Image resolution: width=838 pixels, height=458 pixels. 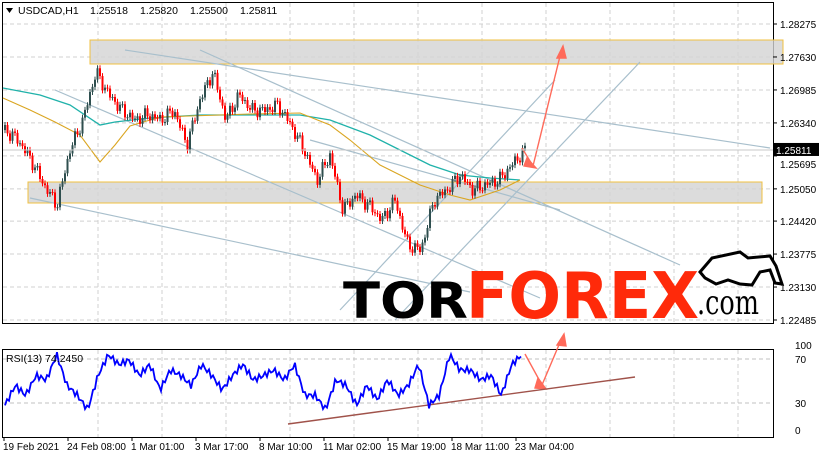 I want to click on low-value: 1.25500, so click(x=209, y=11).